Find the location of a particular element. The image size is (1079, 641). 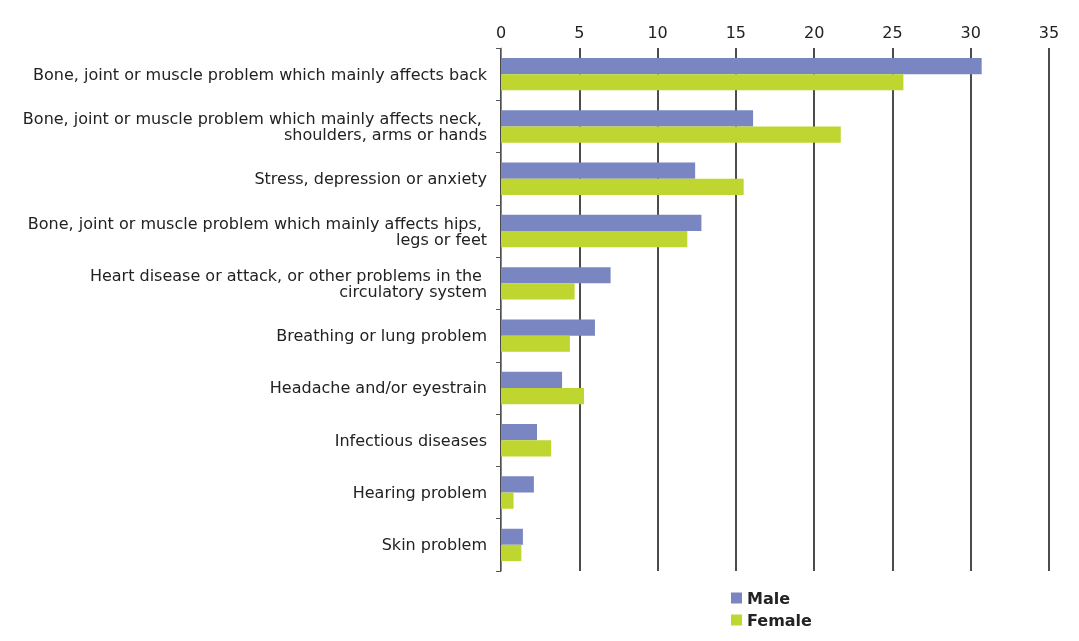

y-tick-label: Headache and/or eyestrain is located at coordinates (378, 388).